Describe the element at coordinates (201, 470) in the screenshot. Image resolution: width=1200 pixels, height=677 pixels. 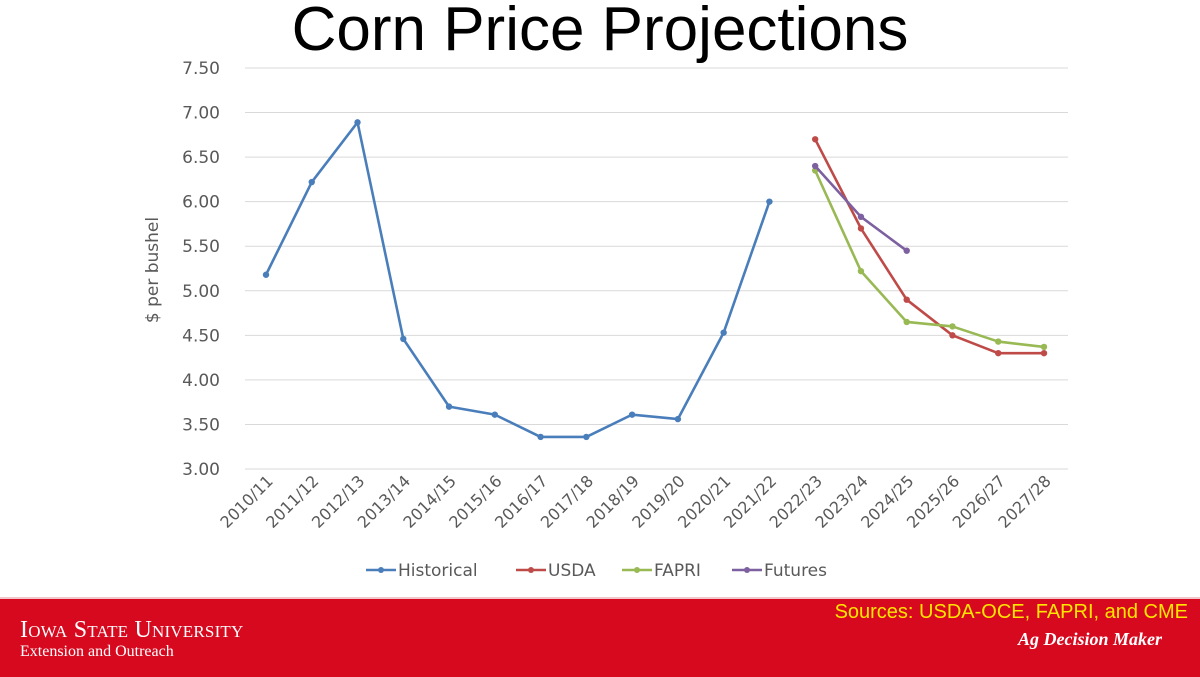
I see `y-tick-label: 3.00` at that location.